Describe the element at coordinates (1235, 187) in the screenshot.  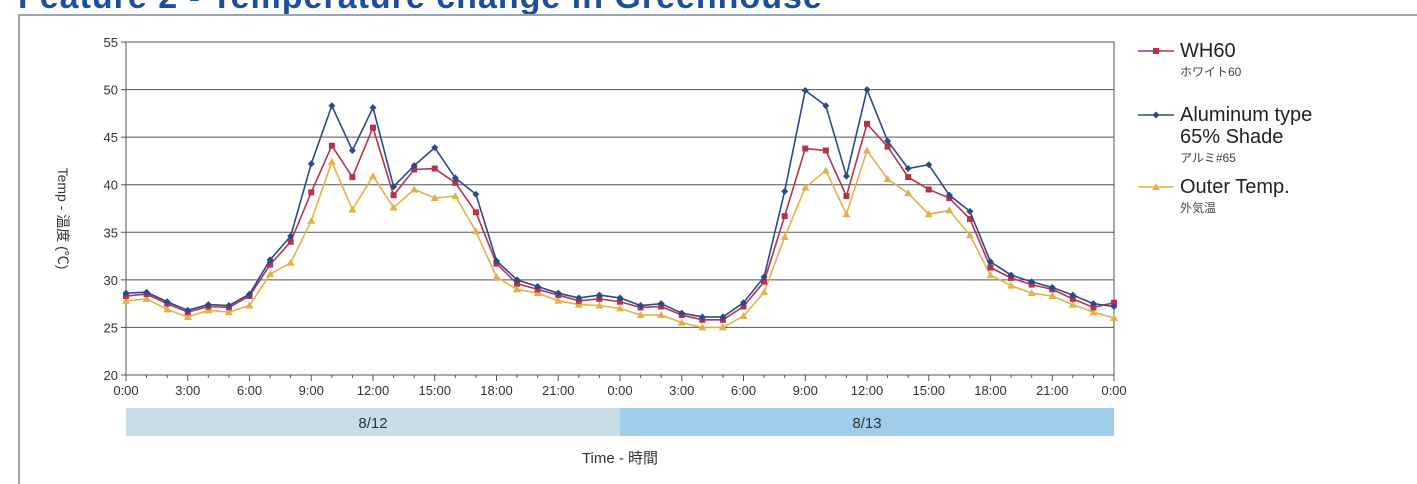
I see `legend-label-line: Outer Temp.` at that location.